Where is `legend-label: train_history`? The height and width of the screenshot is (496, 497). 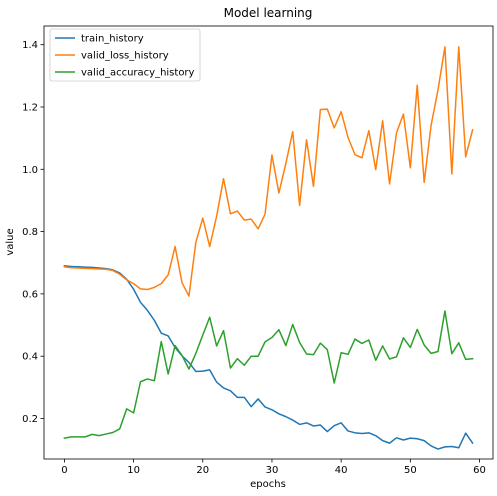
legend-label: train_history is located at coordinates (112, 39).